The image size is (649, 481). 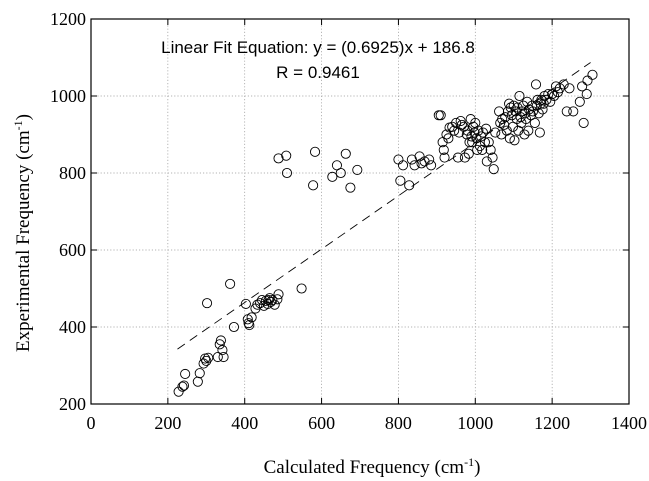 I want to click on y-tick-label: 1200, so click(x=68, y=19).